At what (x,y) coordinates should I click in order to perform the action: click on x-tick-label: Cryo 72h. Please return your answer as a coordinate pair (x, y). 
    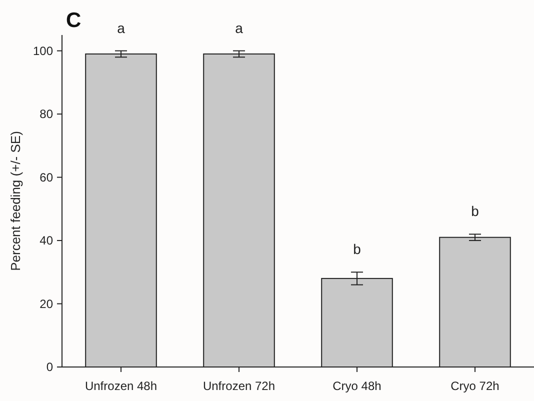
    Looking at the image, I should click on (475, 386).